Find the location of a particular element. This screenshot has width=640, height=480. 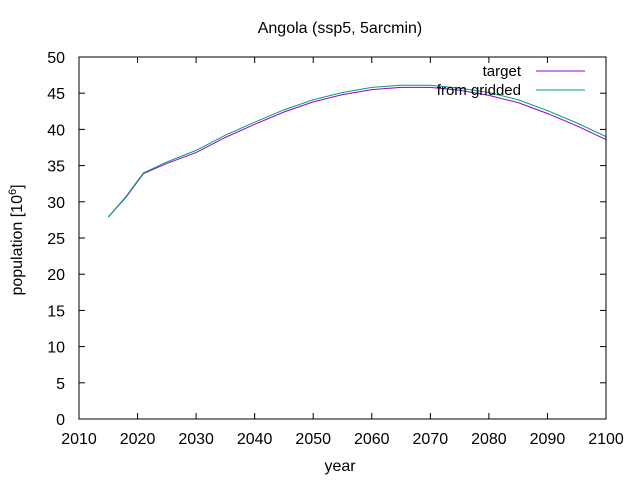

y-tick-label: 50 is located at coordinates (56, 58).